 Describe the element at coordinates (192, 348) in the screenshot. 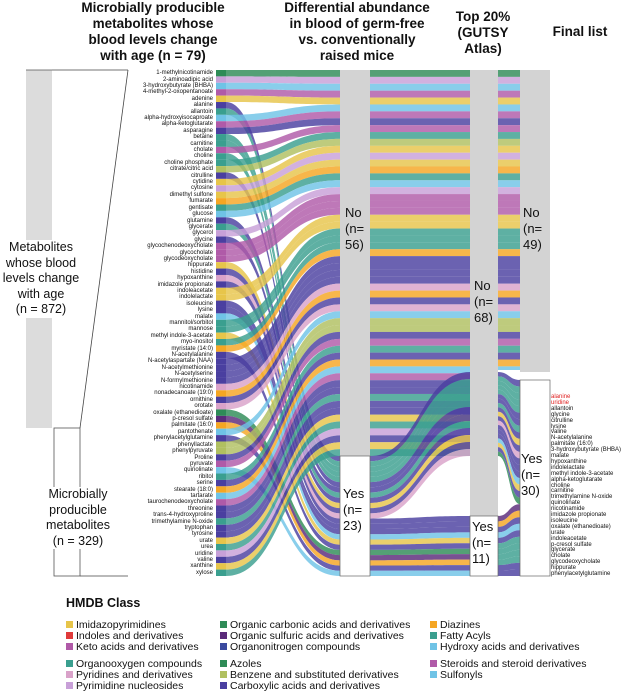

I see `metabolite-label: myristate (14:0)` at that location.